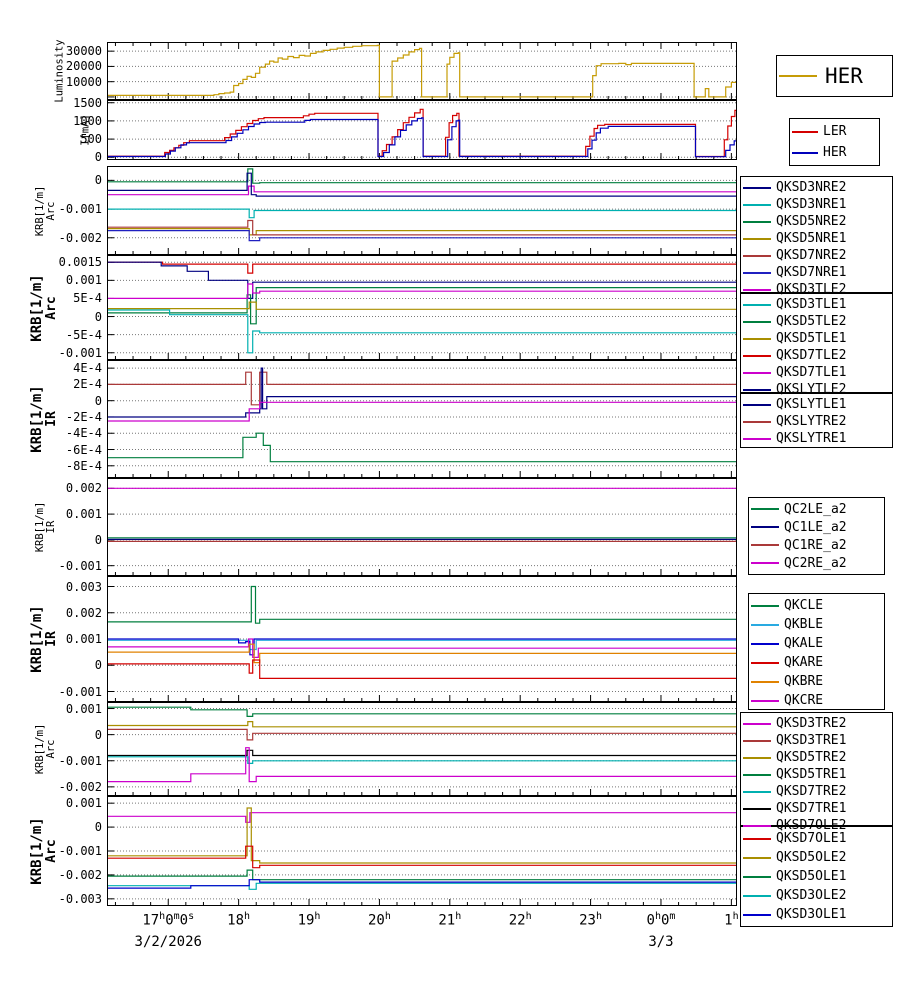 The width and height of the screenshot is (900, 984). I want to click on y-axis-label-sub: IR, so click(51, 639).